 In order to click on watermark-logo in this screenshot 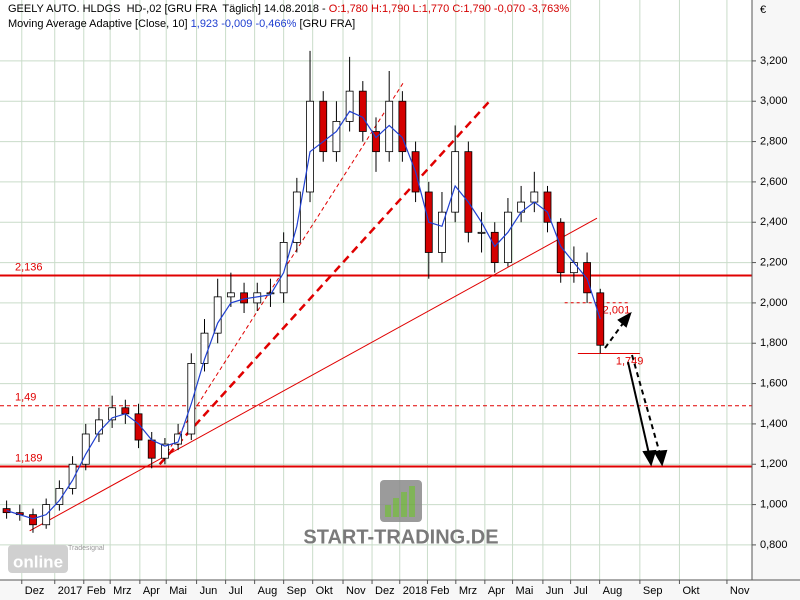, I will do `click(401, 501)`.